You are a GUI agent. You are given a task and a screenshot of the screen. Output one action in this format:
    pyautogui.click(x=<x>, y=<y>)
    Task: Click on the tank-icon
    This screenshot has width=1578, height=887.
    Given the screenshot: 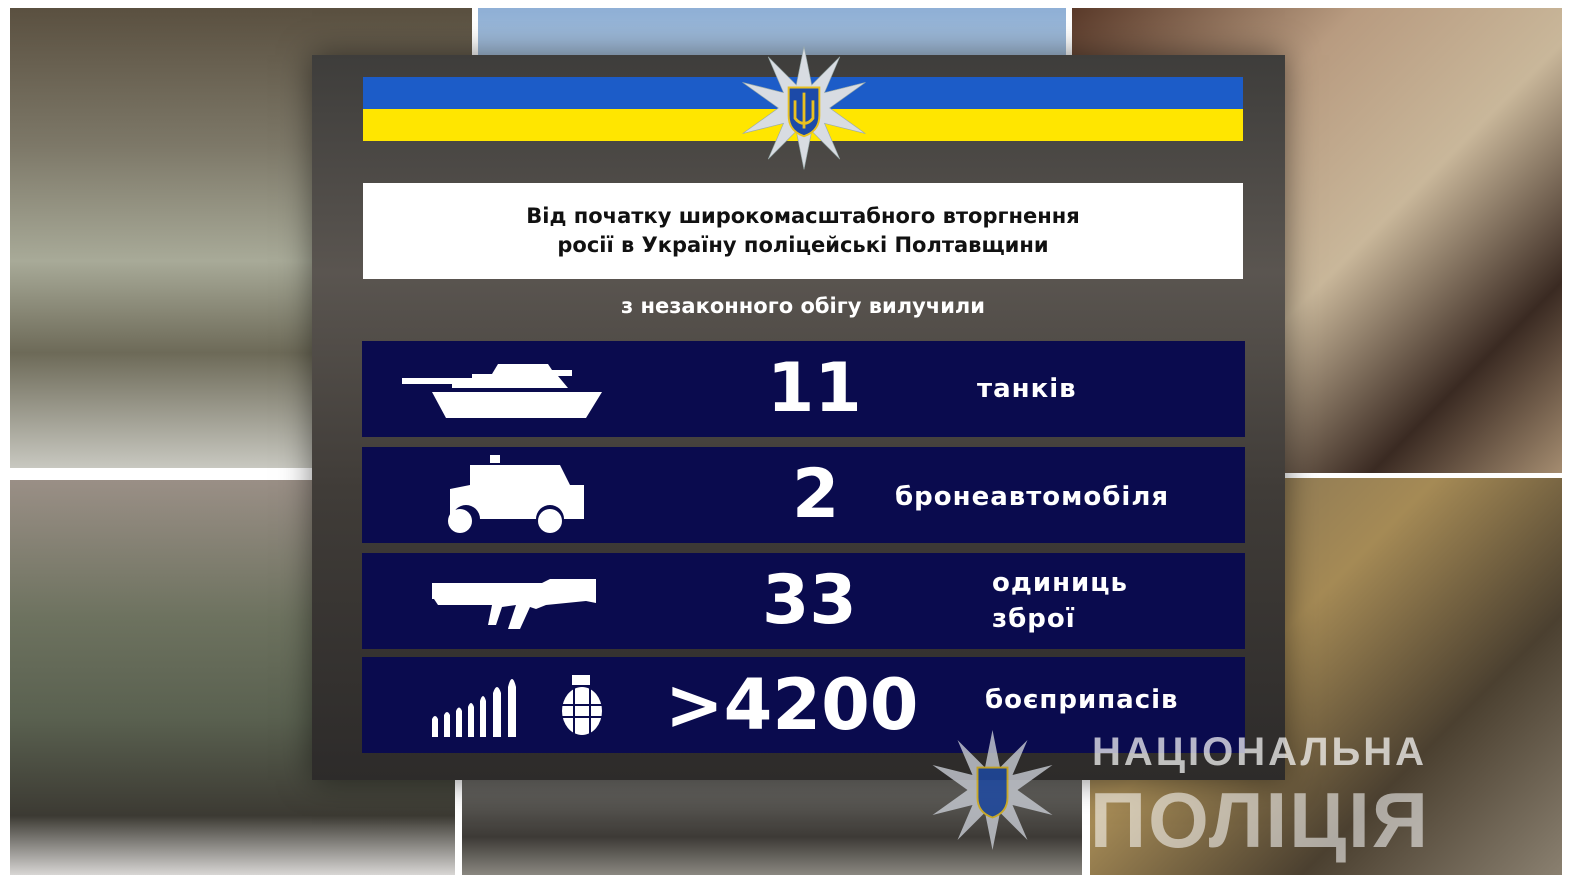 What is the action you would take?
    pyautogui.click(x=502, y=391)
    